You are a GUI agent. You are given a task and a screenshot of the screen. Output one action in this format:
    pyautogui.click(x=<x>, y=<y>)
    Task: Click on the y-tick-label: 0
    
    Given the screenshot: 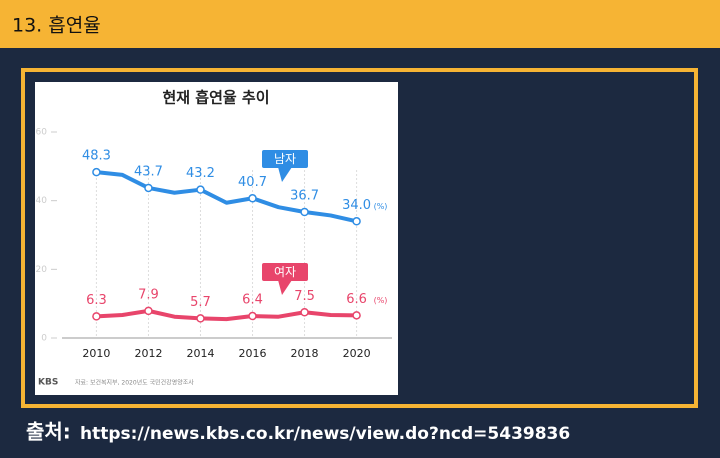 What is the action you would take?
    pyautogui.click(x=44, y=339)
    